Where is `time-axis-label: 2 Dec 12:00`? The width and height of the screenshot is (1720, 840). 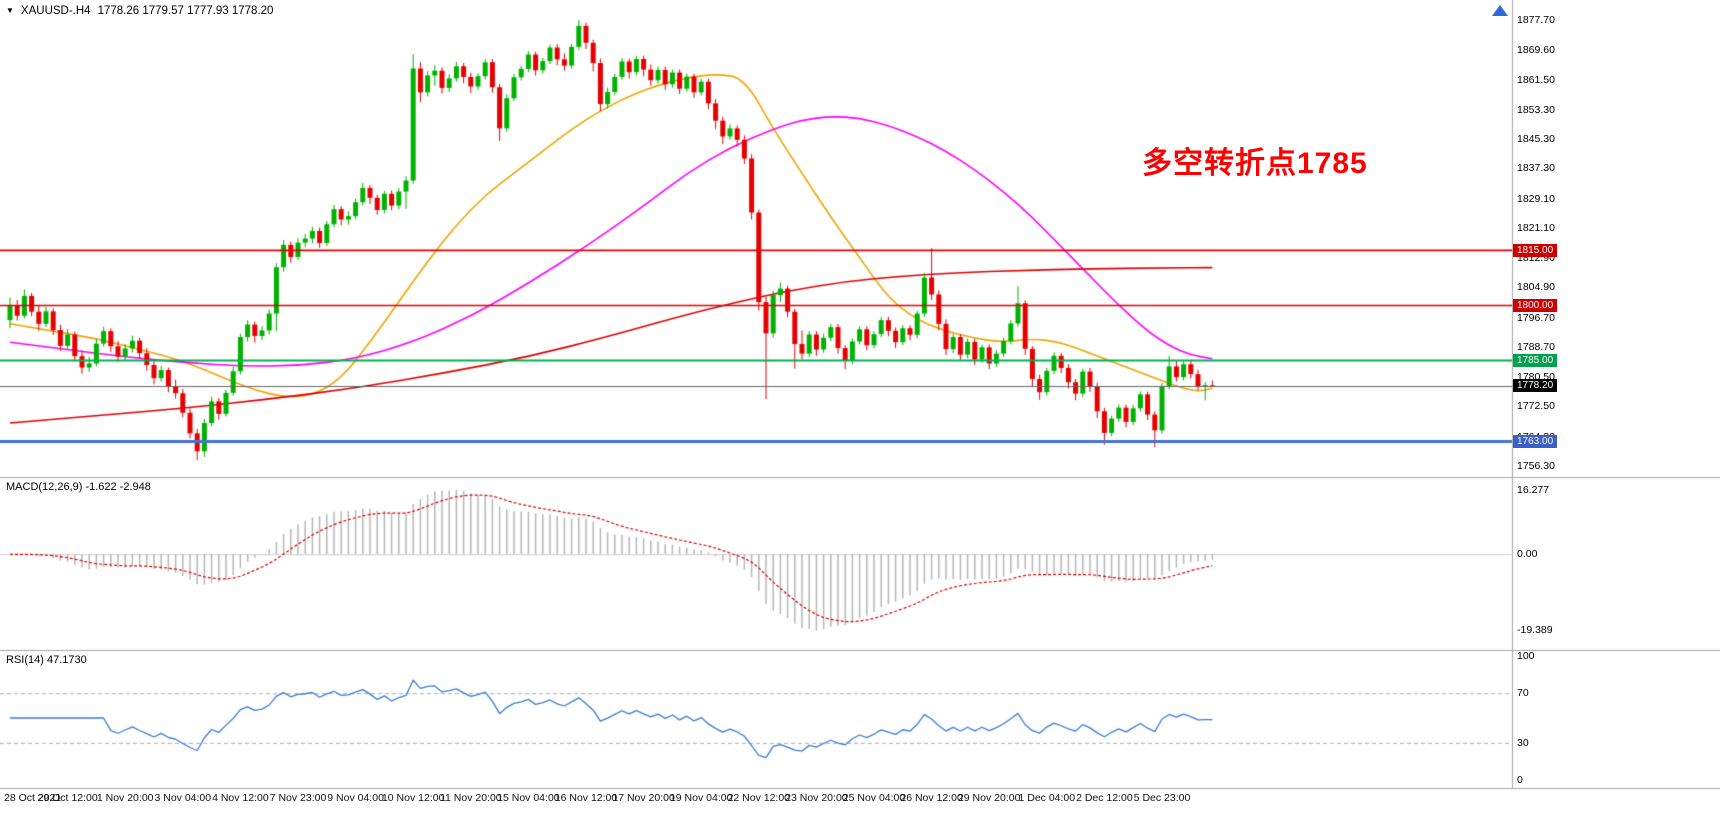
time-axis-label: 2 Dec 12:00 is located at coordinates (1104, 798).